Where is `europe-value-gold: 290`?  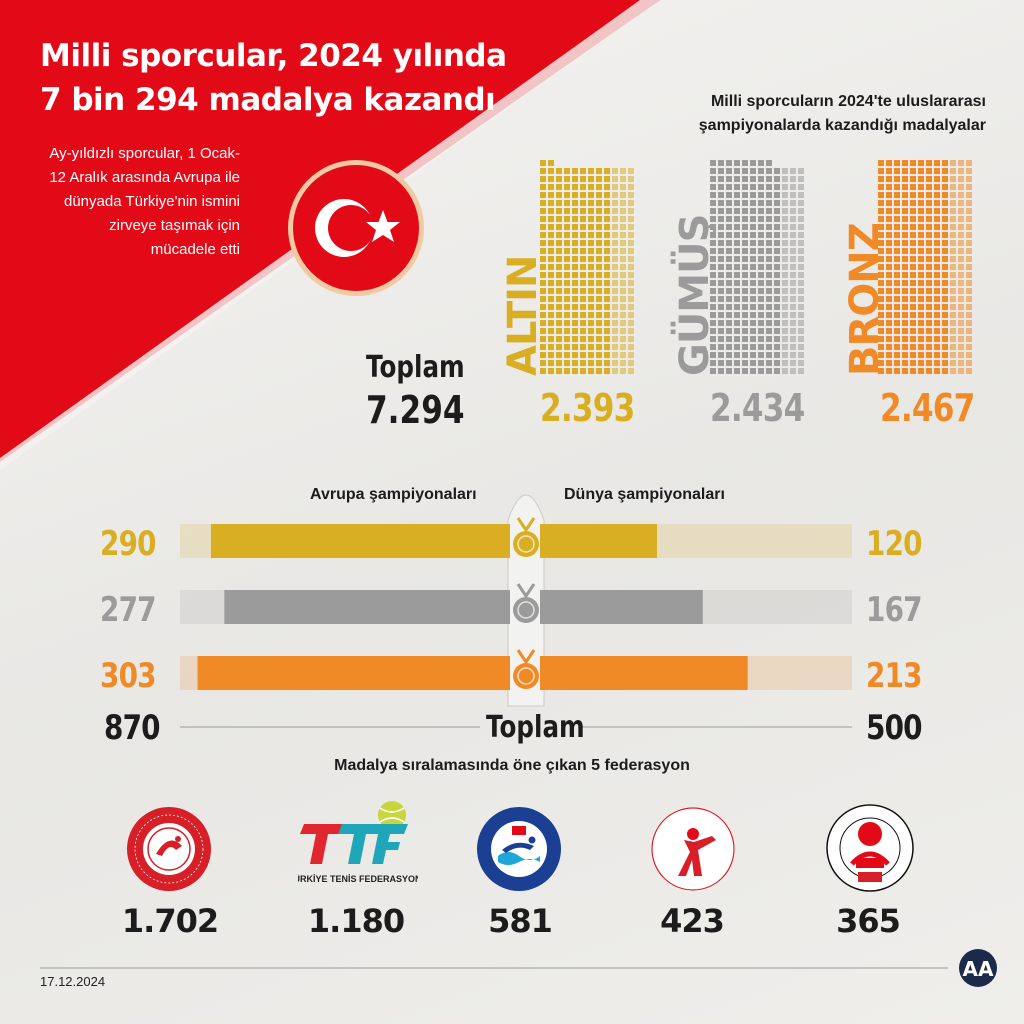
europe-value-gold: 290 is located at coordinates (128, 544).